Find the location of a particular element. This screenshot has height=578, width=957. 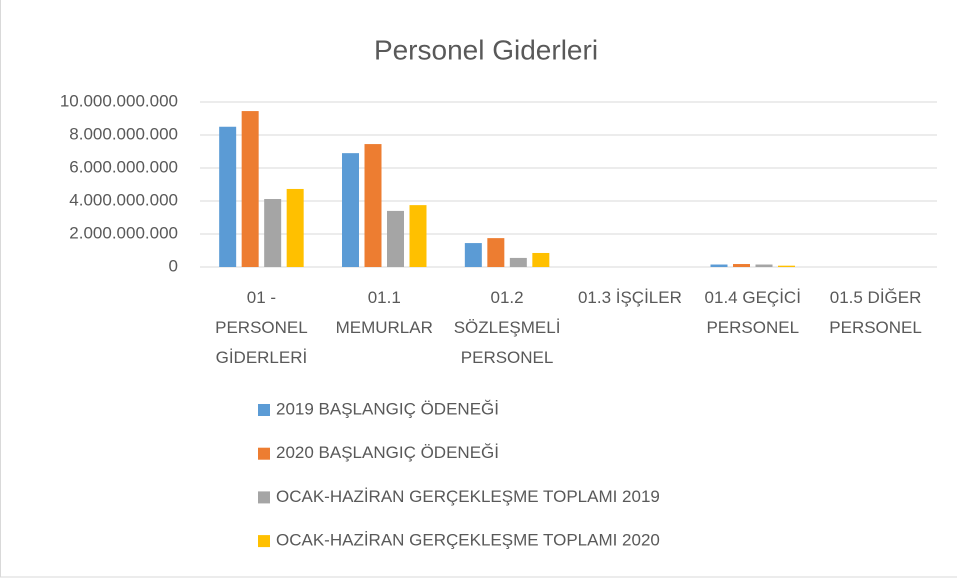

legend-label: OCAK-HAZİRAN GERÇEKLEŞME TOPLAMI 2020 is located at coordinates (468, 540).